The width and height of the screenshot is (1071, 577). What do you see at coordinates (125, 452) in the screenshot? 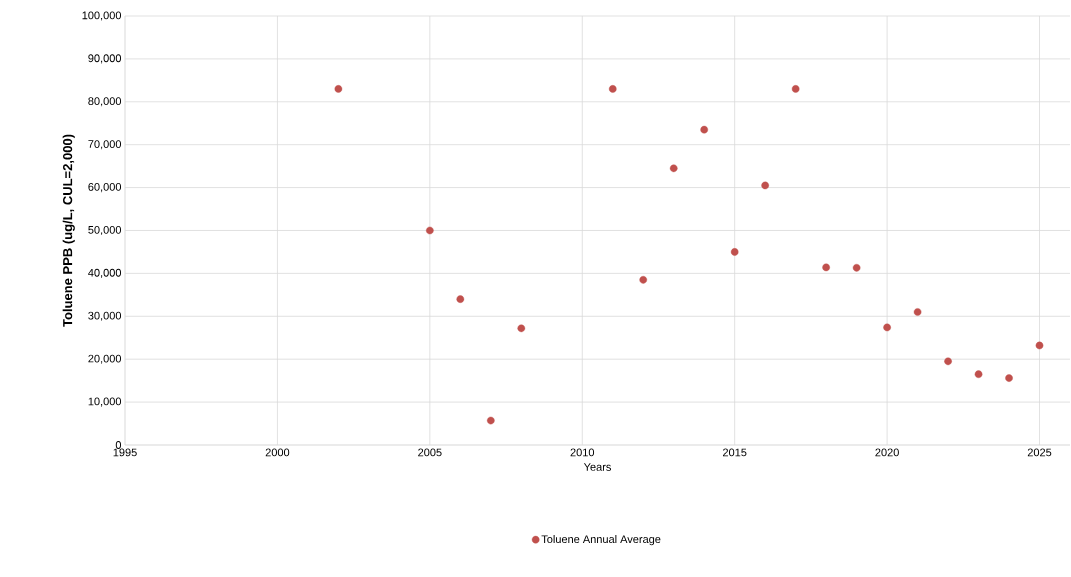
I see `x-tick-label: 1995` at bounding box center [125, 452].